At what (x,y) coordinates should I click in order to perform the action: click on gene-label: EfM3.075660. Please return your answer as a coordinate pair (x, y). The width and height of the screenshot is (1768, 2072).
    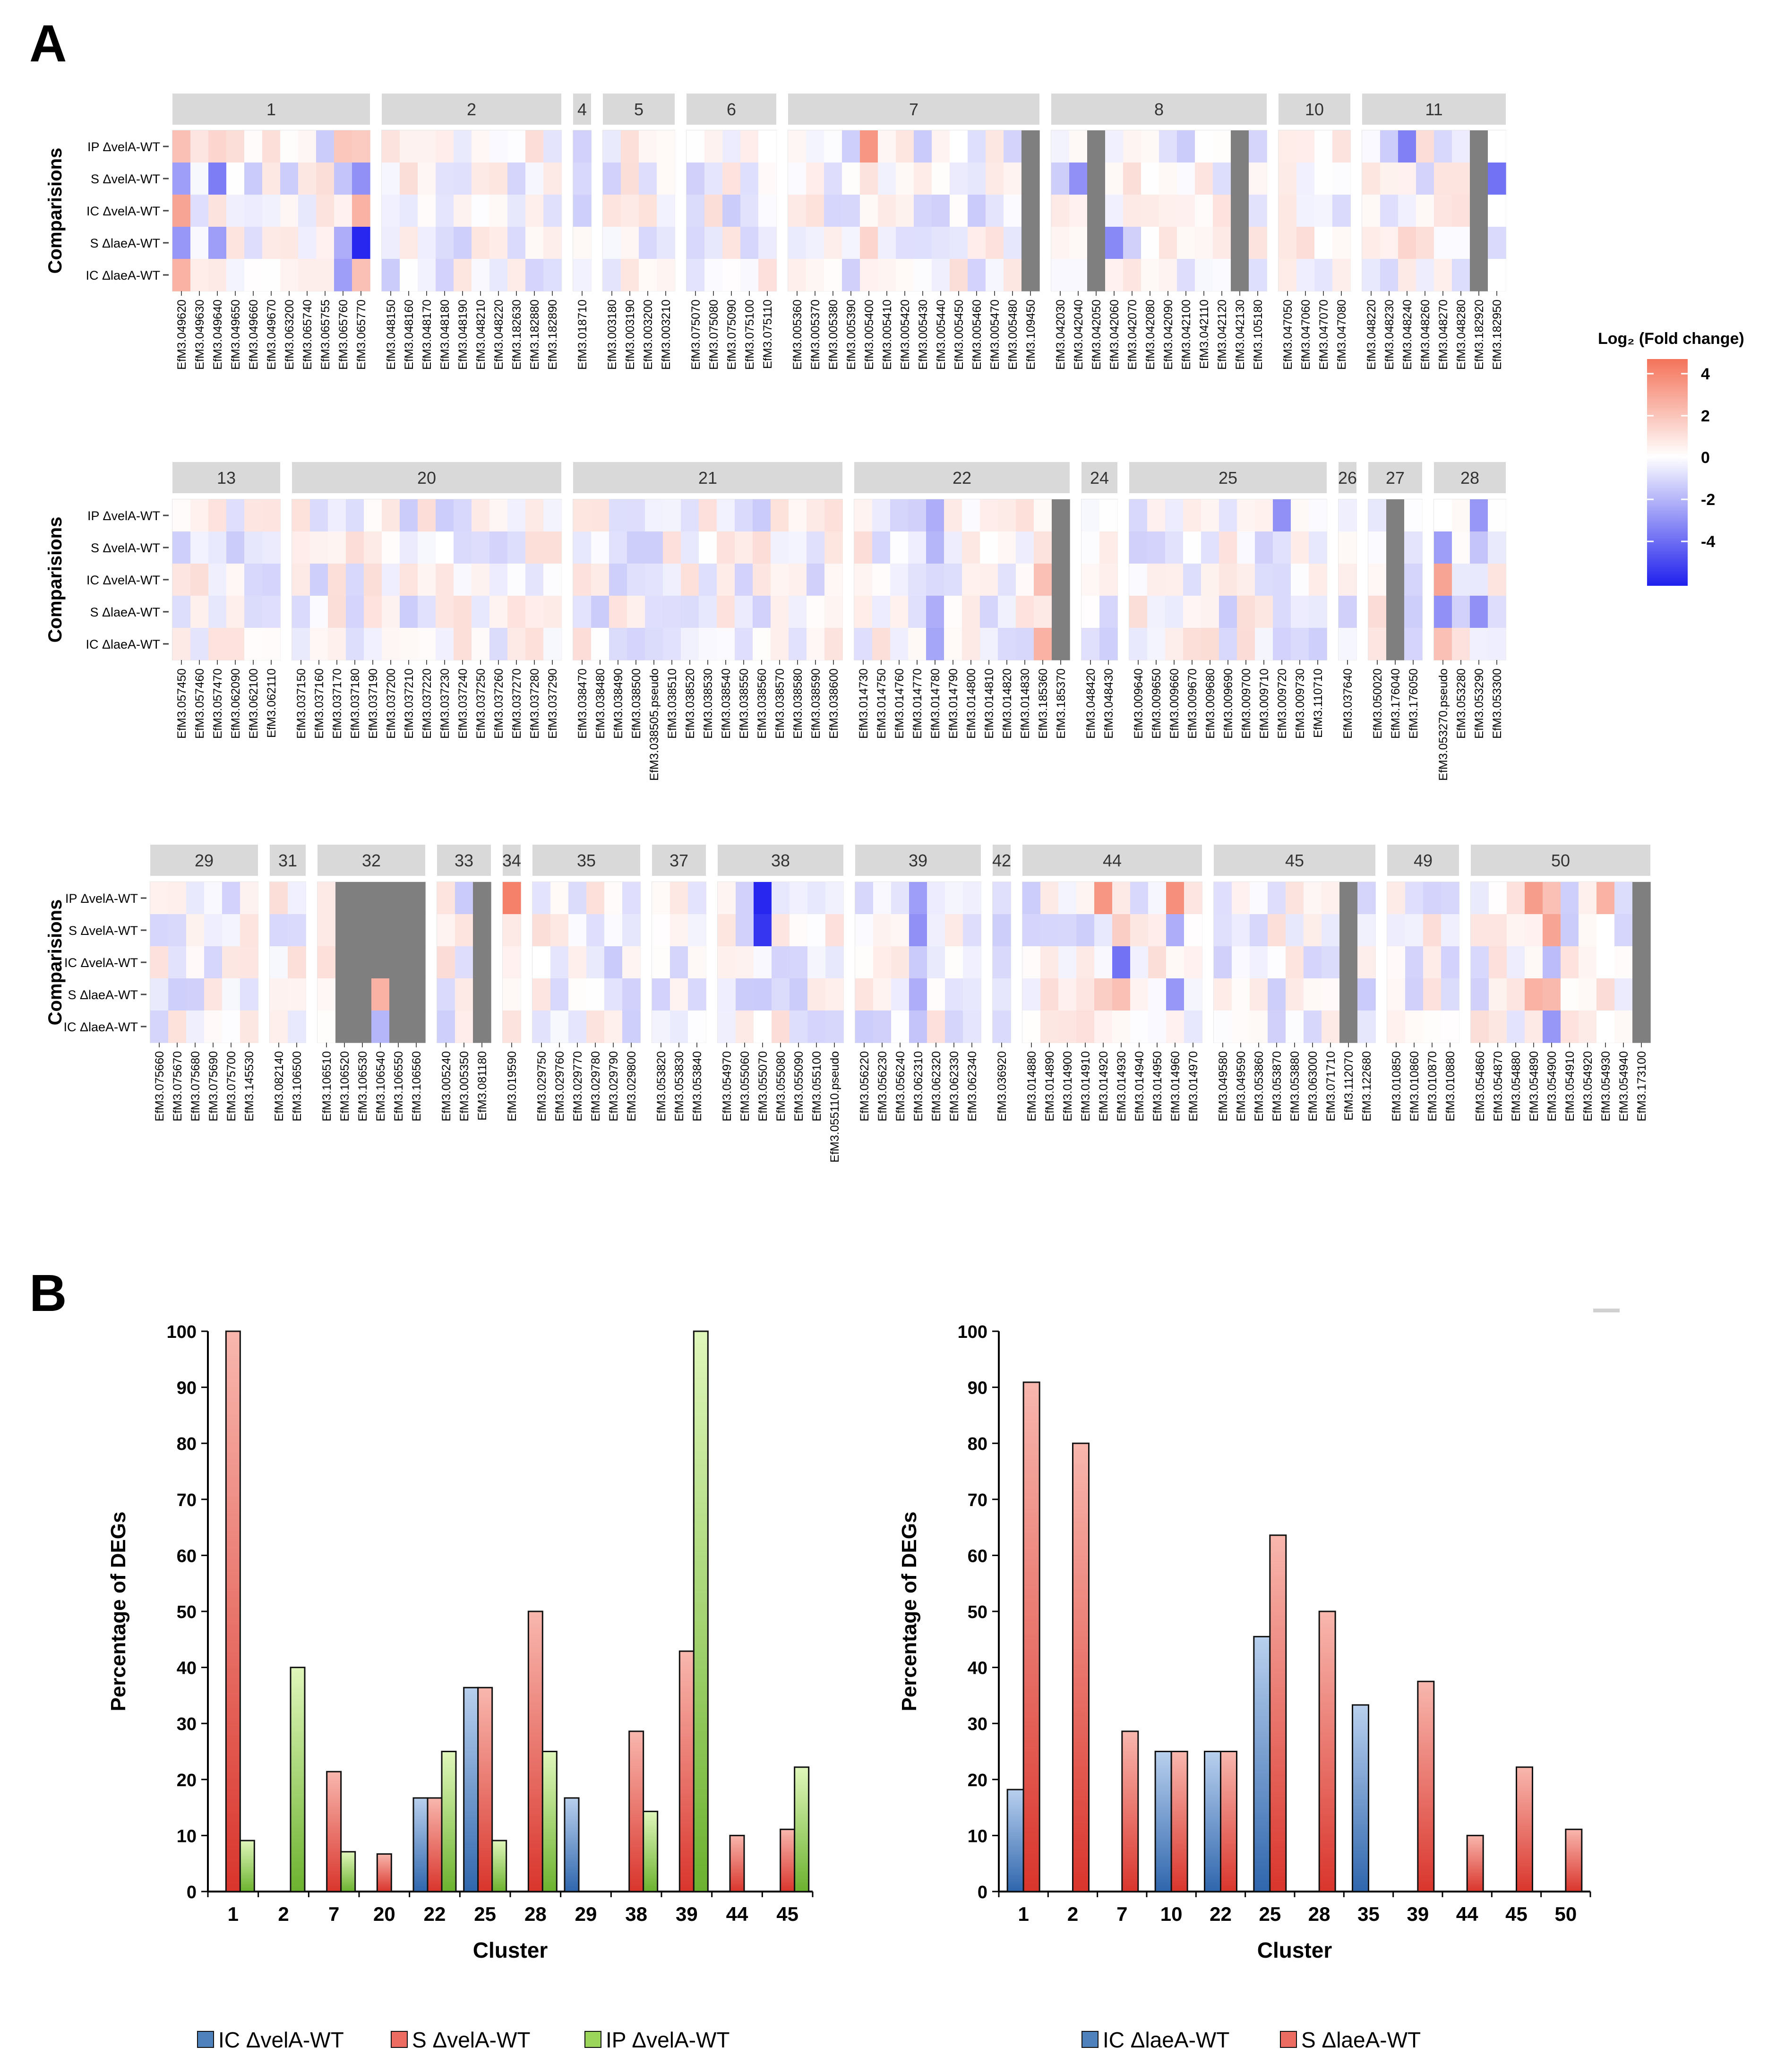
    Looking at the image, I should click on (159, 1086).